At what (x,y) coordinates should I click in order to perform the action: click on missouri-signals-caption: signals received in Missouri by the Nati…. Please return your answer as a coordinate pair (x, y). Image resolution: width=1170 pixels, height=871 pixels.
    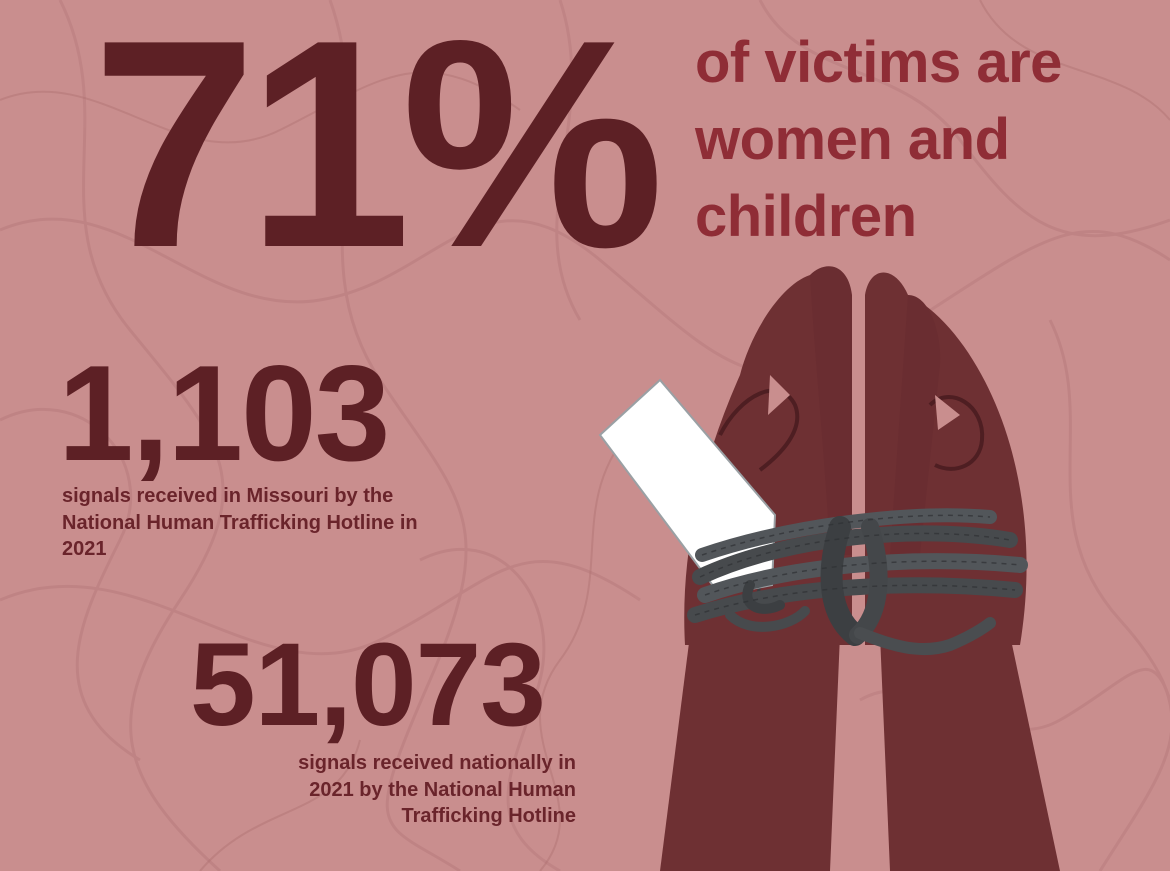
    Looking at the image, I should click on (240, 523).